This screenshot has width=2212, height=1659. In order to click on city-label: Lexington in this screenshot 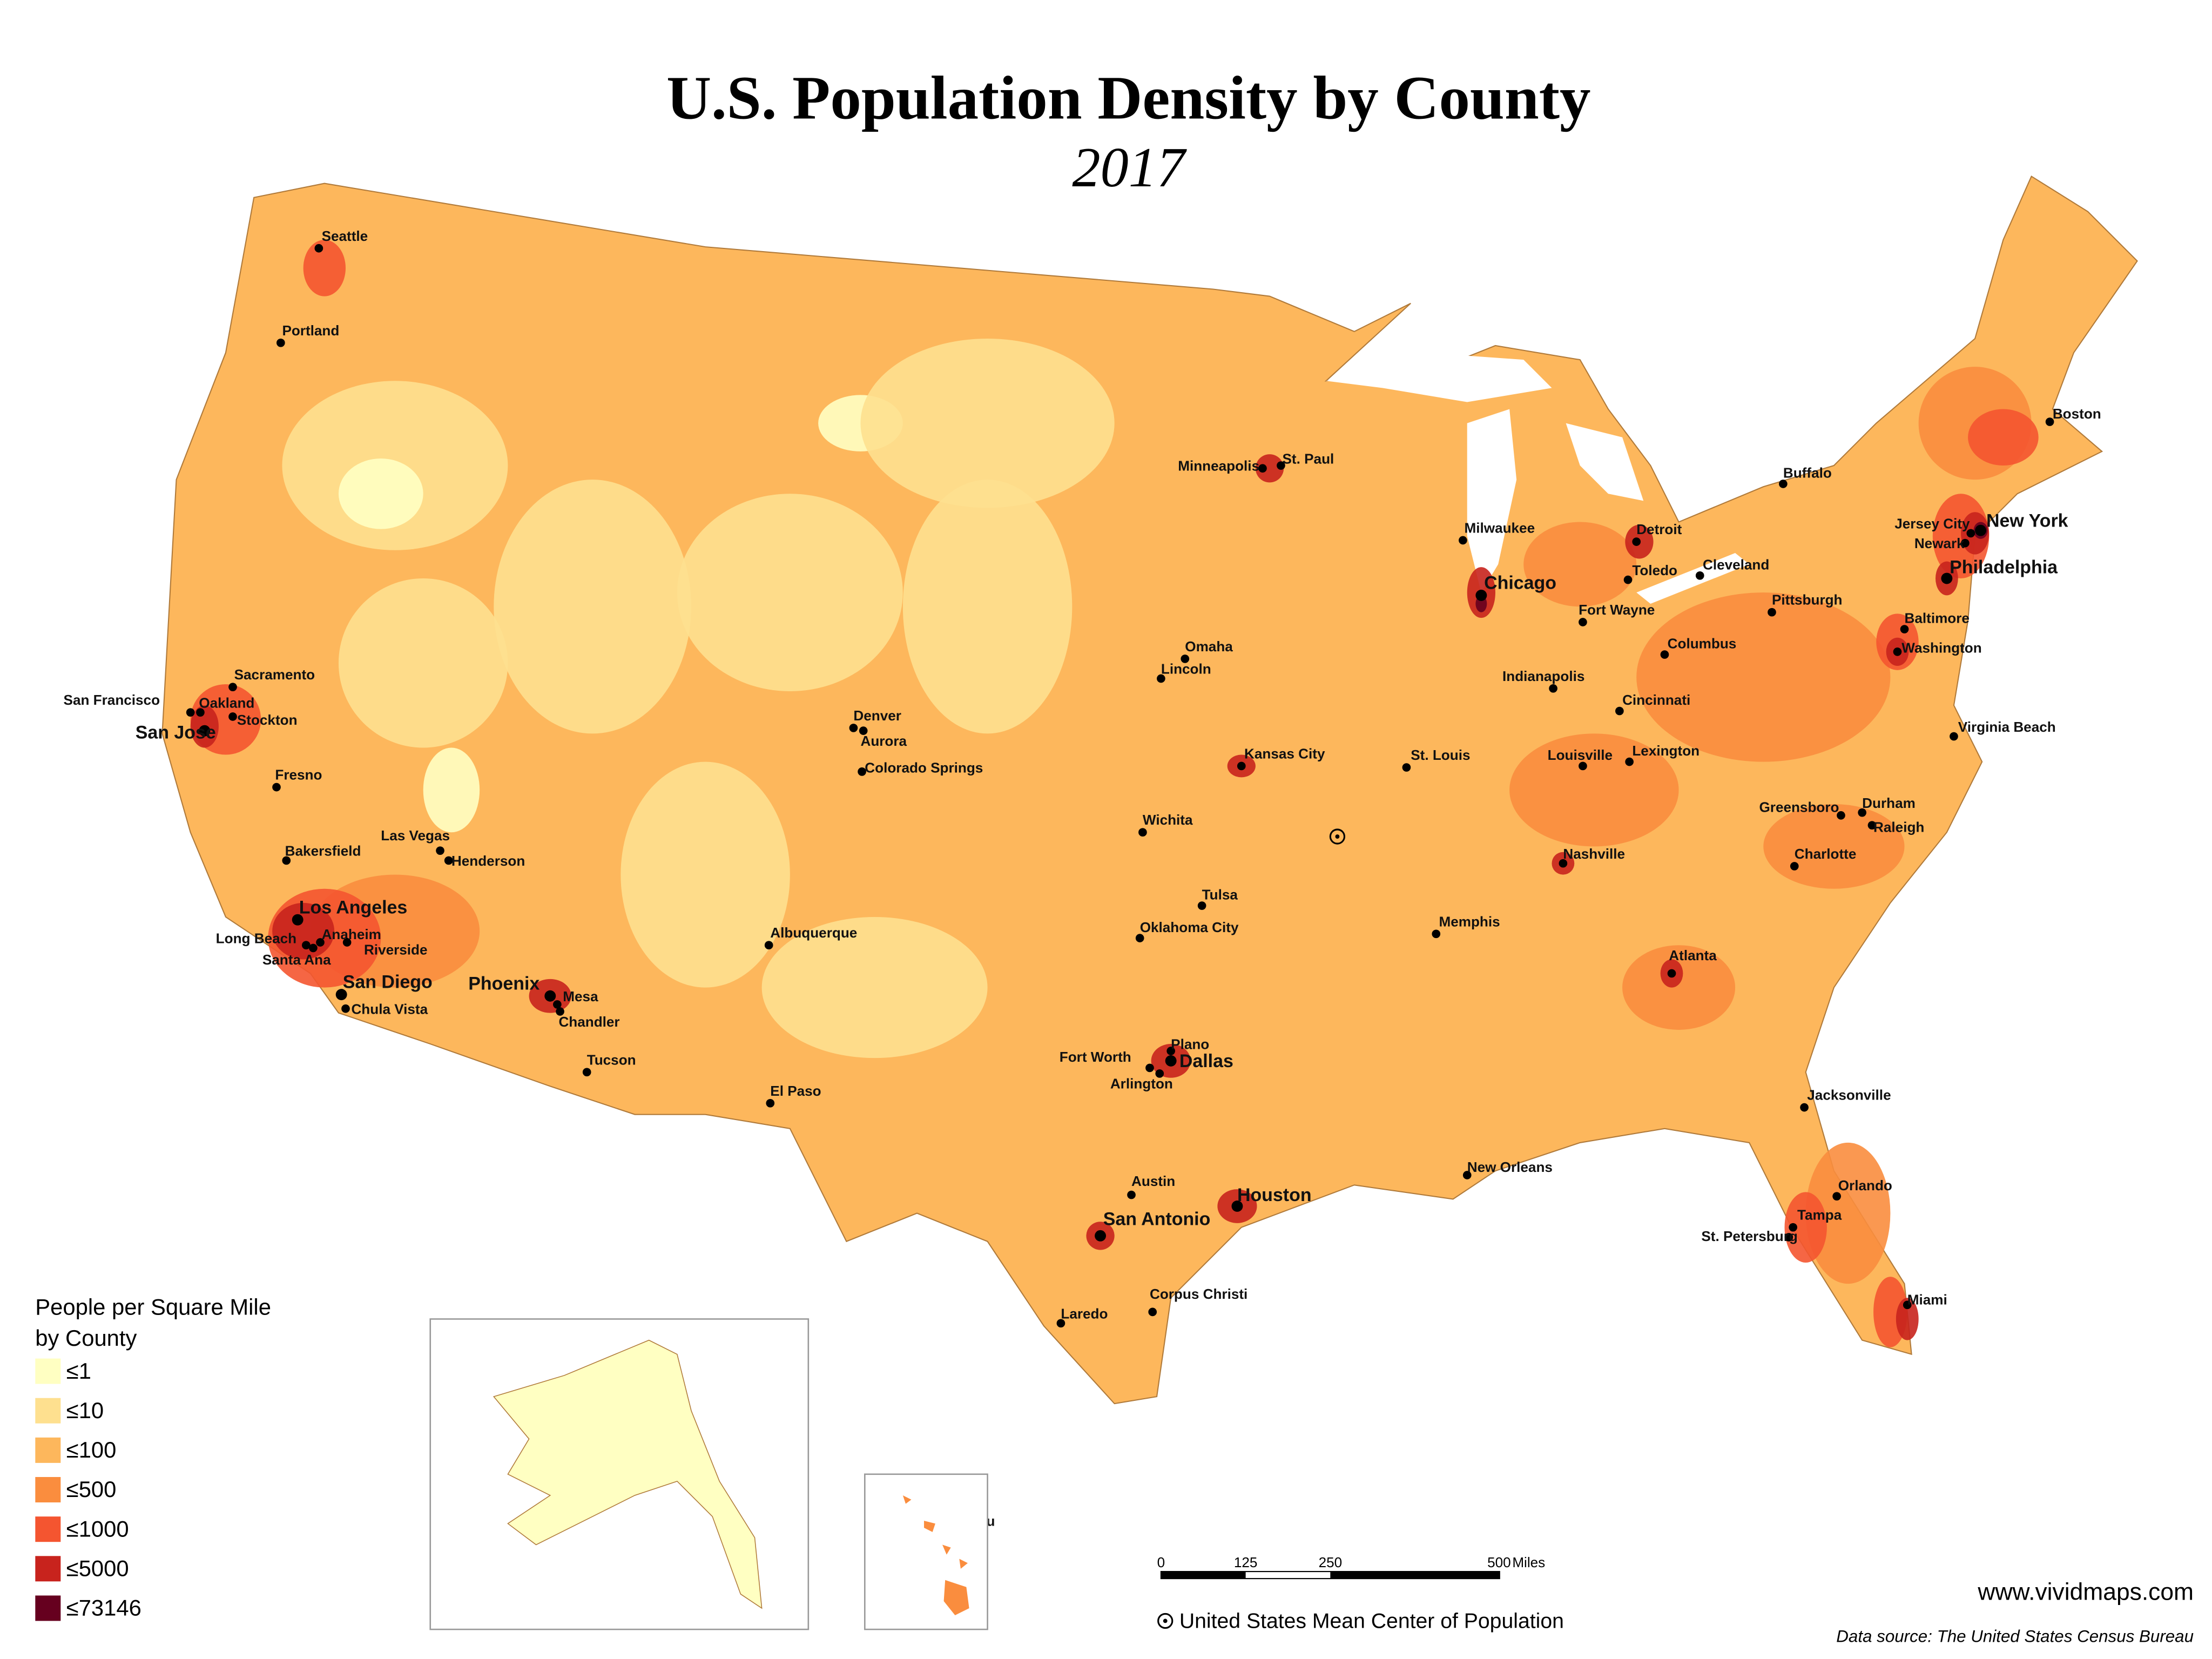, I will do `click(1666, 751)`.